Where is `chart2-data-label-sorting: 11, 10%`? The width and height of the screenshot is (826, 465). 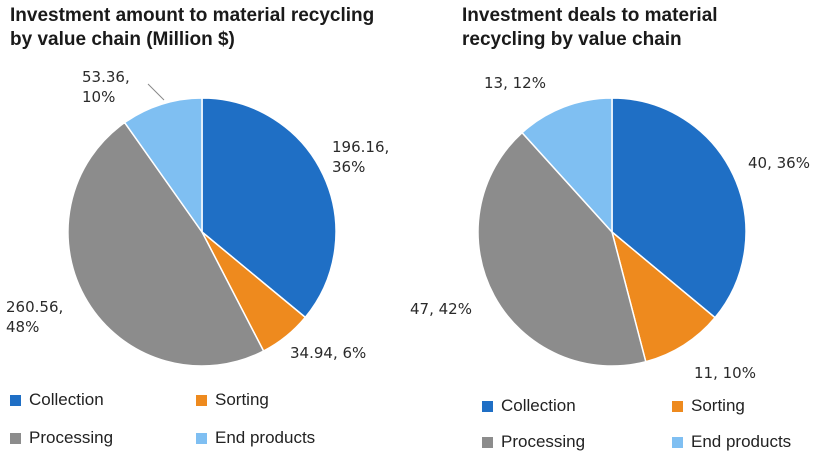 chart2-data-label-sorting: 11, 10% is located at coordinates (725, 373).